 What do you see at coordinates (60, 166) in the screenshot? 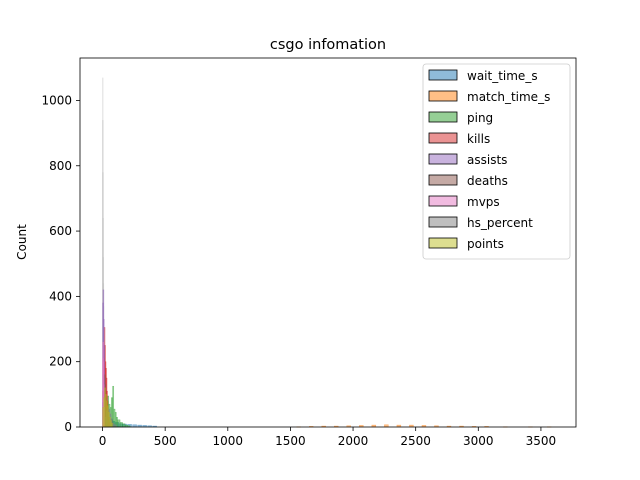
I see `y-tick-label: 800` at bounding box center [60, 166].